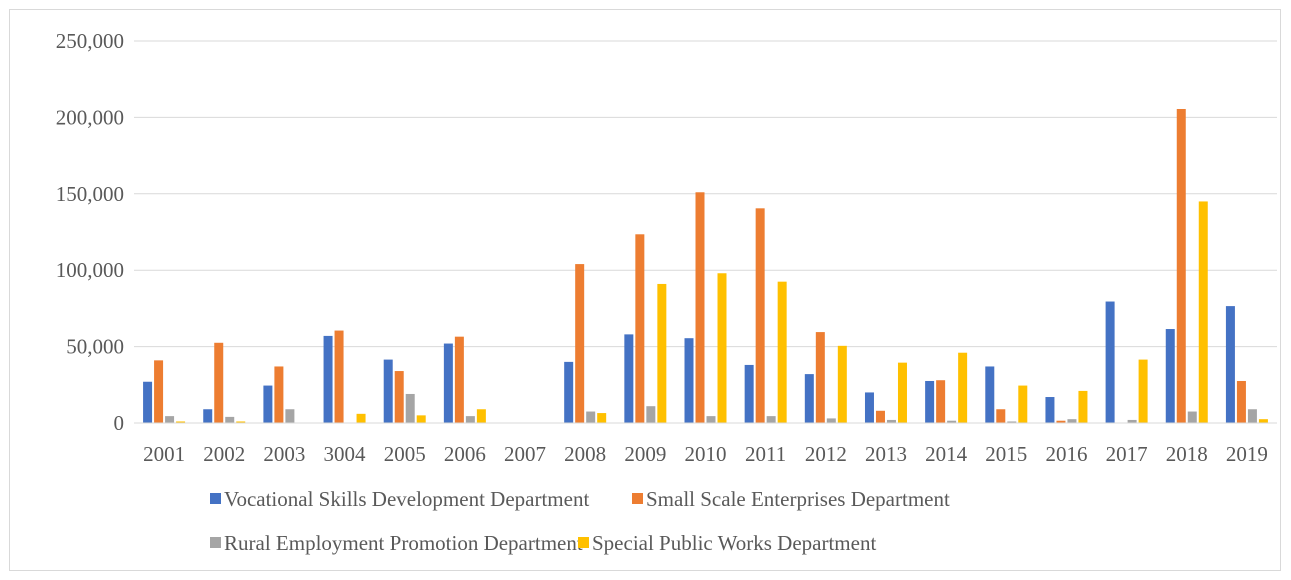 Image resolution: width=1291 pixels, height=580 pixels. What do you see at coordinates (1127, 454) in the screenshot?
I see `x-tick-label: 2017` at bounding box center [1127, 454].